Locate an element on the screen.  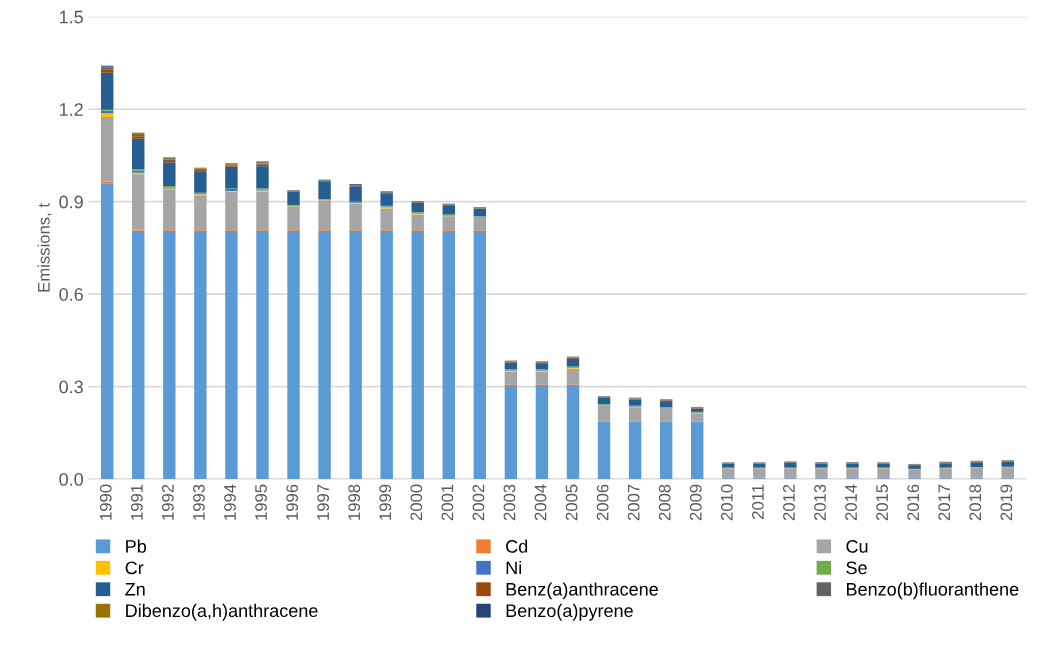
x-tick-label: 1995 is located at coordinates (261, 502).